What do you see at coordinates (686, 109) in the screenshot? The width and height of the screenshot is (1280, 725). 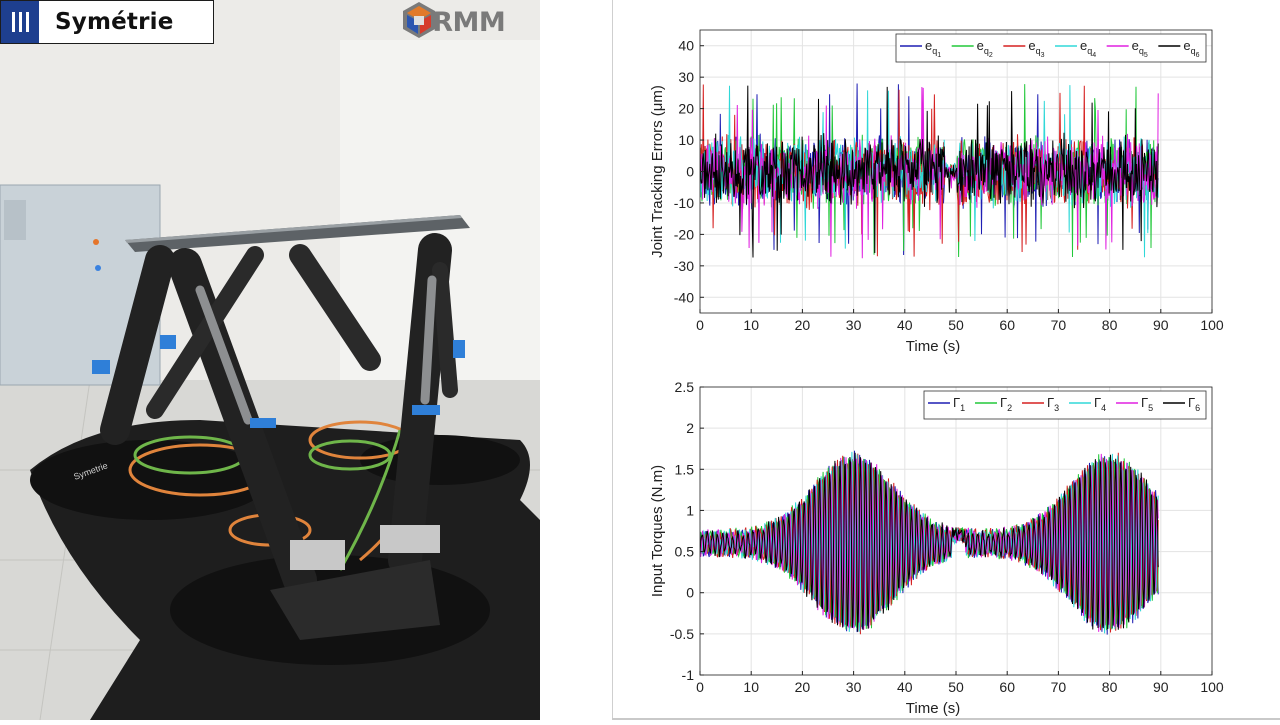 I see `y-tick-label: 20` at bounding box center [686, 109].